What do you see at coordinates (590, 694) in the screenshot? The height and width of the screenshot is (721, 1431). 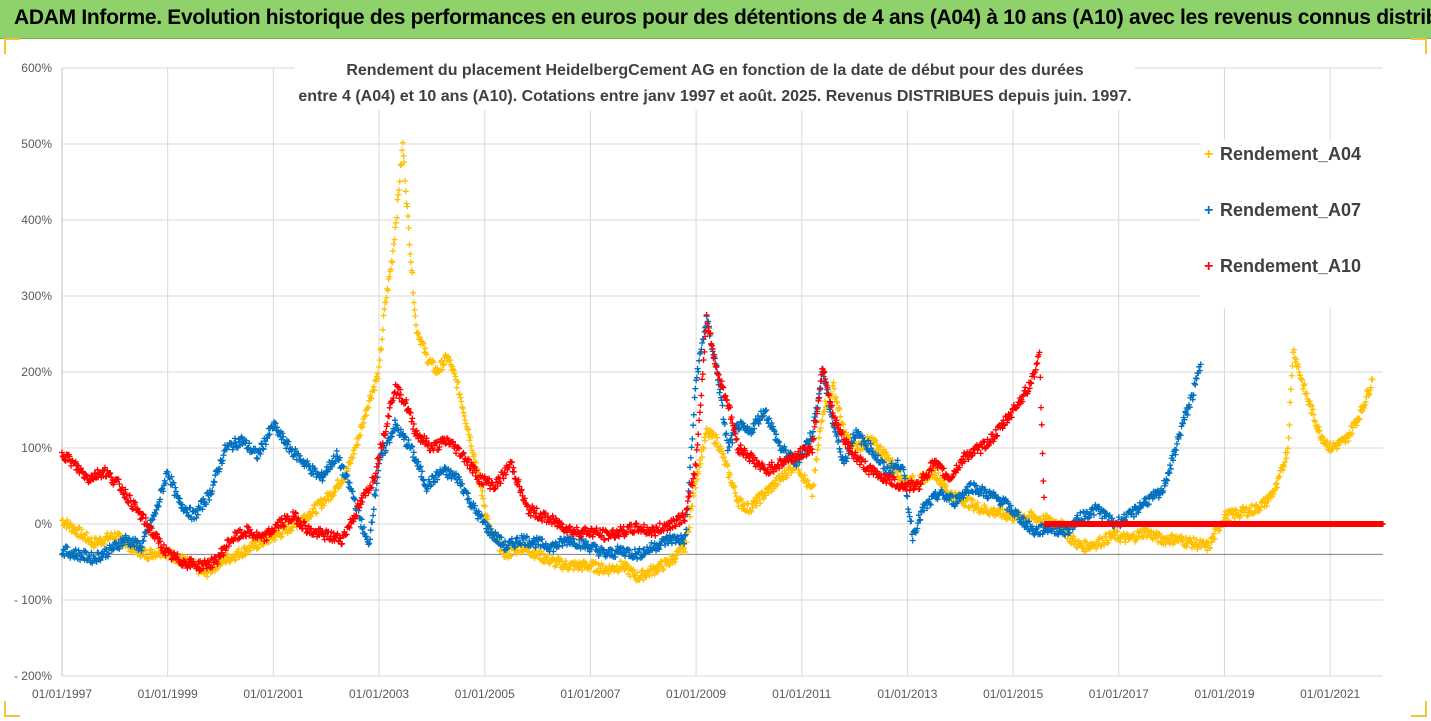 I see `x-tick-label: 01/01/2007` at bounding box center [590, 694].